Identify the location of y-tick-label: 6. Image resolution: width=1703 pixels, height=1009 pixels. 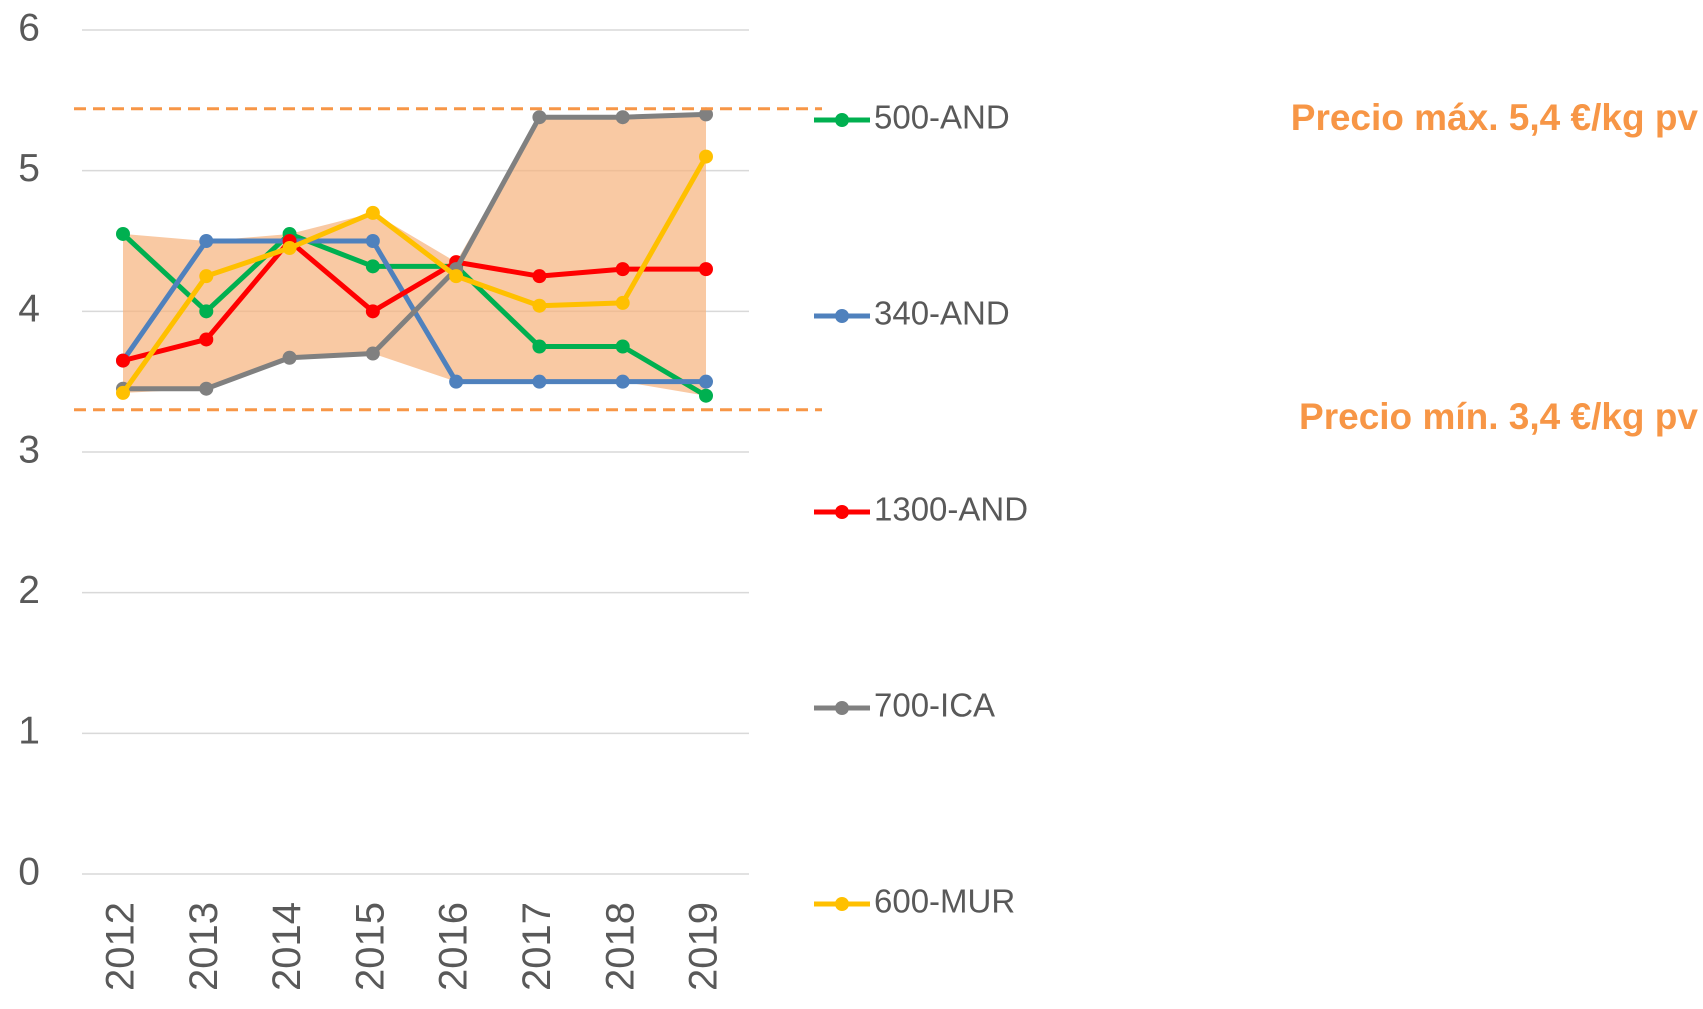
(29, 27).